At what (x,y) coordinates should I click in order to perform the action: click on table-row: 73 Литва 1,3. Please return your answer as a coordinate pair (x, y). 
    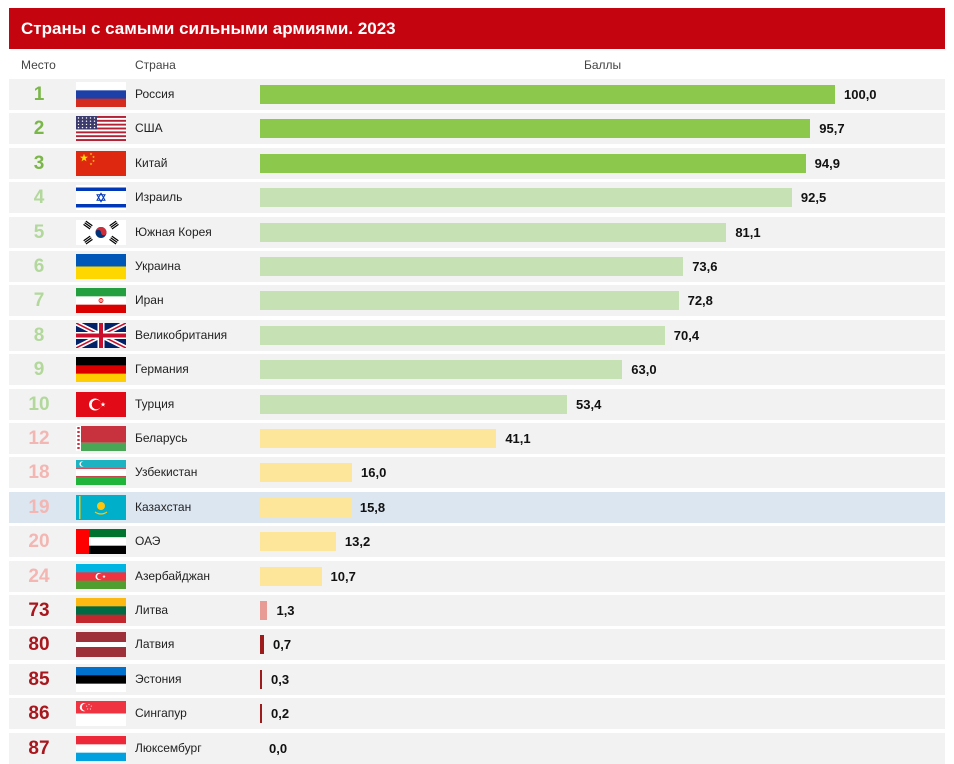
    Looking at the image, I should click on (477, 610).